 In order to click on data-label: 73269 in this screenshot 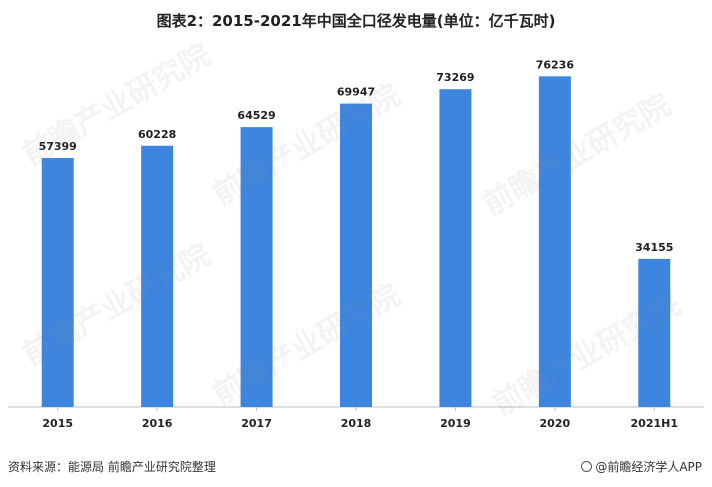, I will do `click(455, 77)`.